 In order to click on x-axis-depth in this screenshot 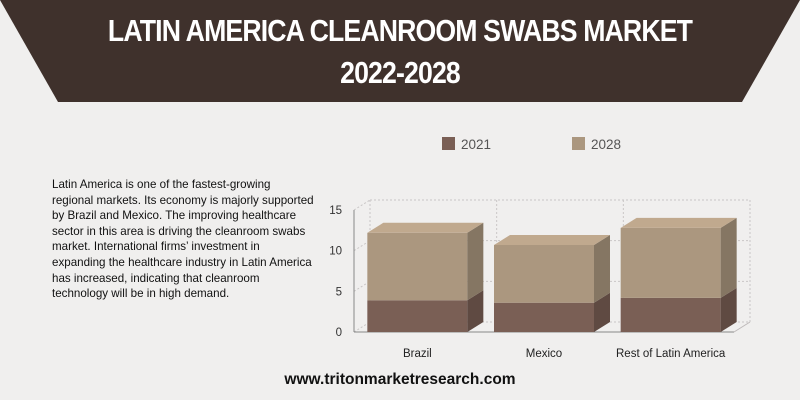, I will do `click(742, 327)`.